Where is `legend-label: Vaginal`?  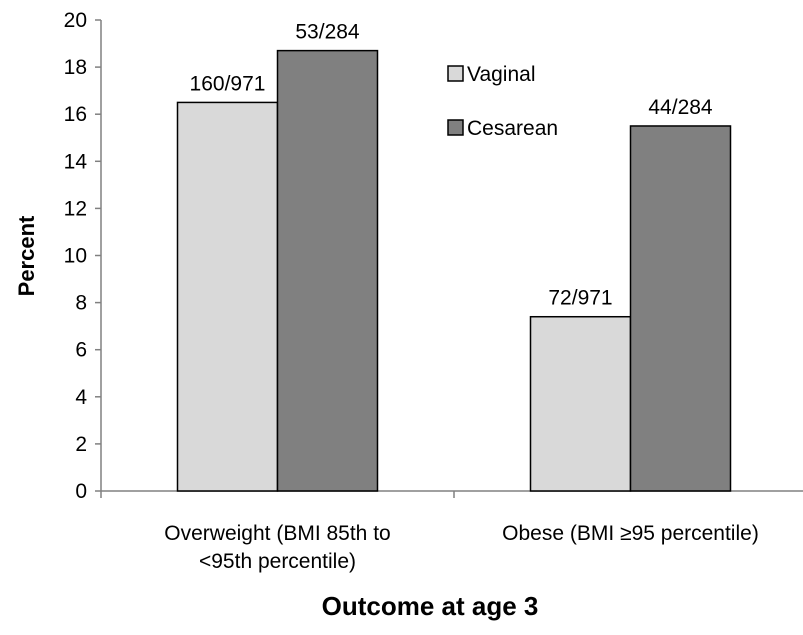
legend-label: Vaginal is located at coordinates (501, 74).